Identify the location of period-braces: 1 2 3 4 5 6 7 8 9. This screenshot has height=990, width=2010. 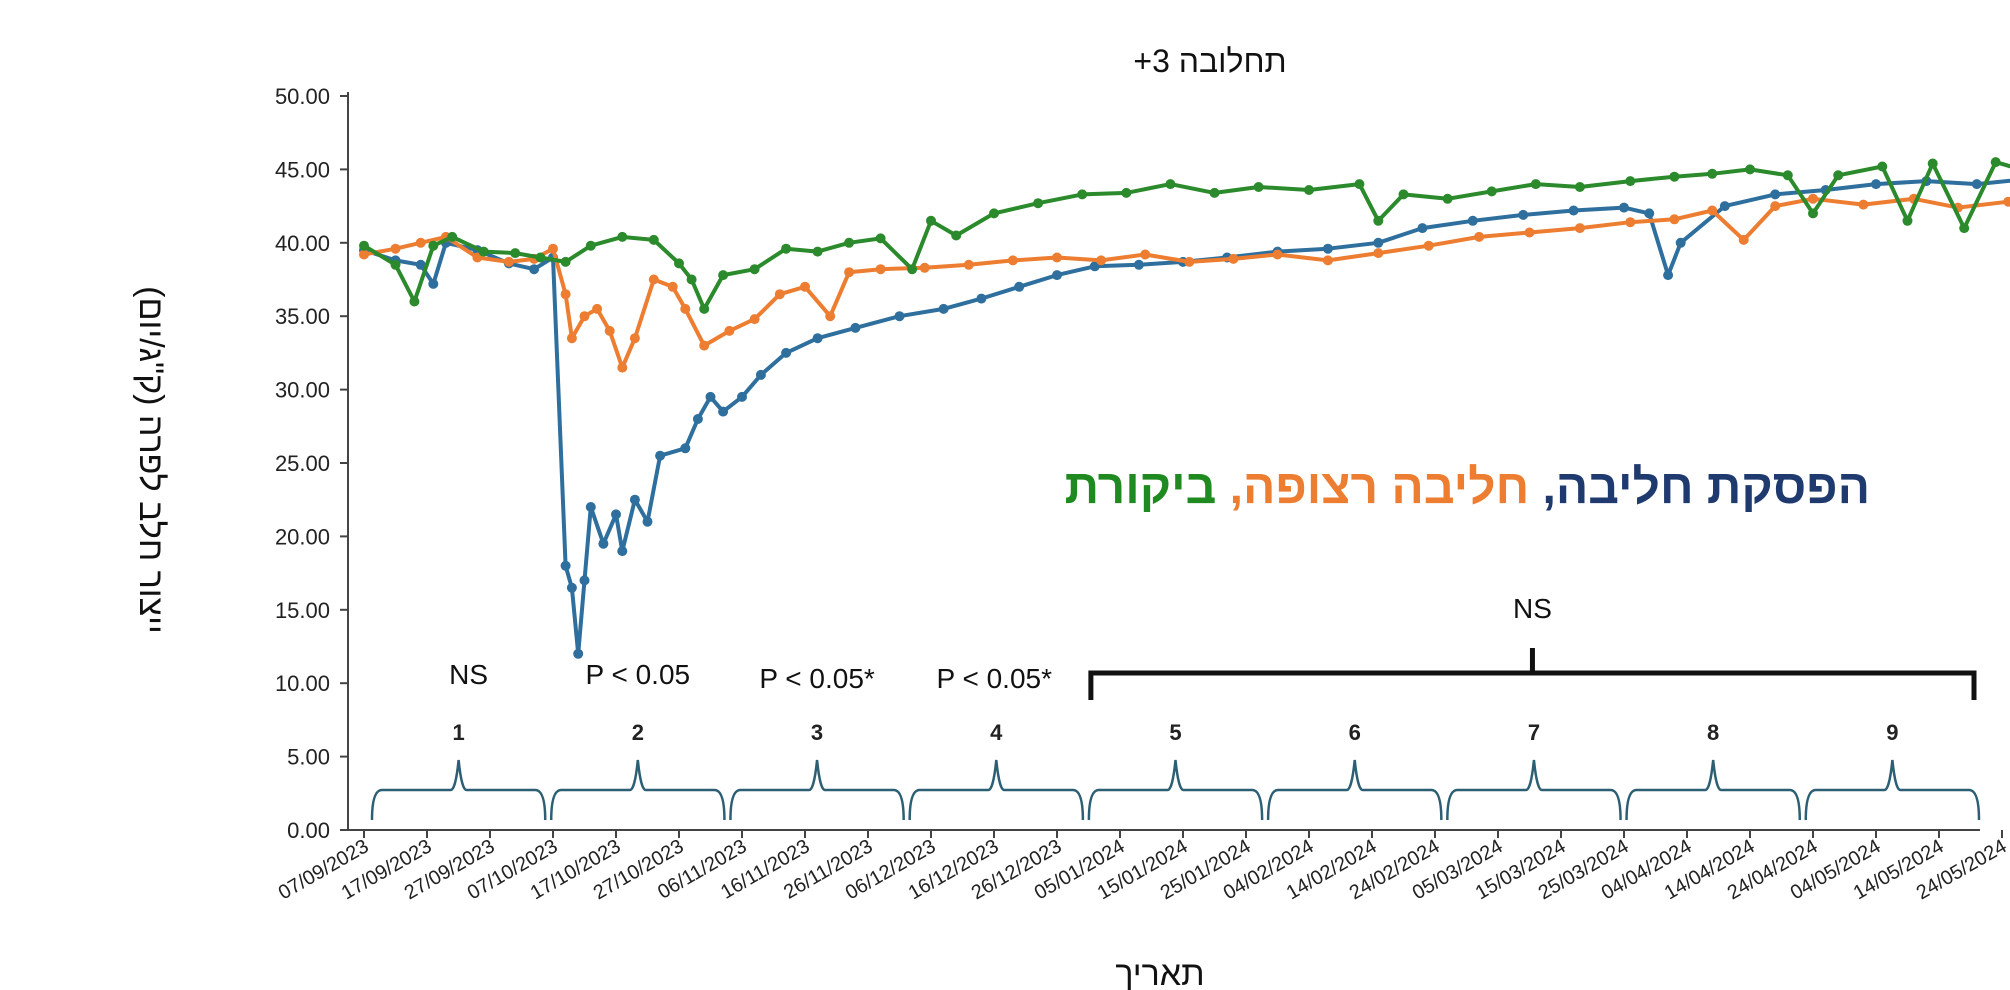
(1175, 770).